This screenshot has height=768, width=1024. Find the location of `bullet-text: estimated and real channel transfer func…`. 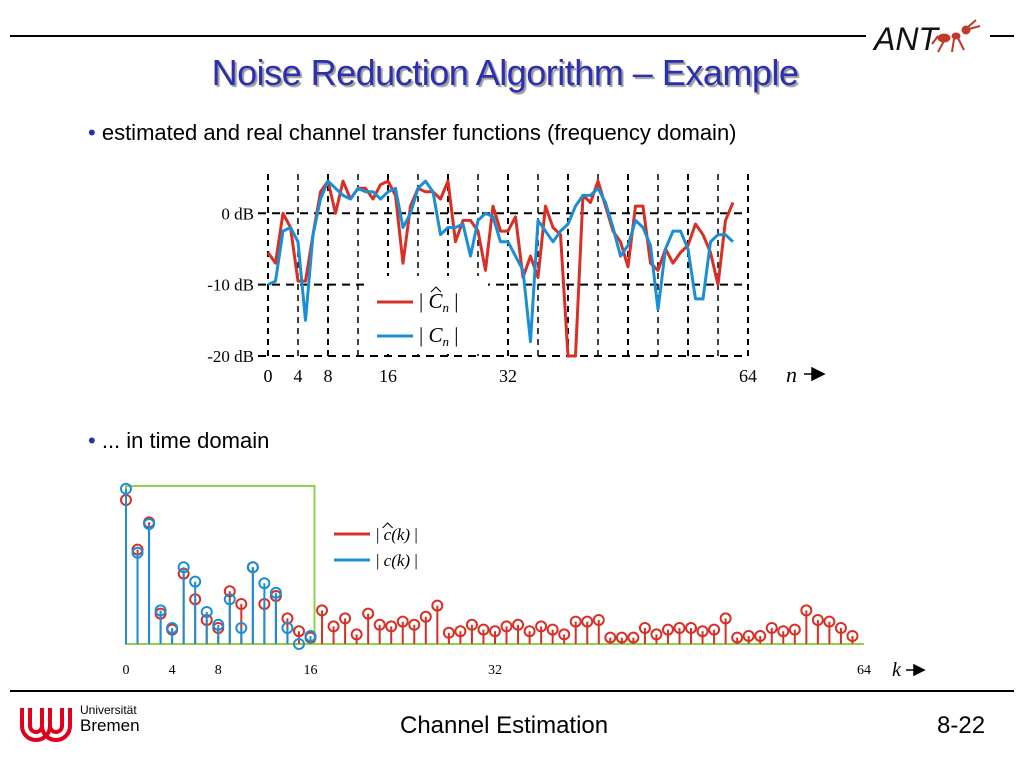

bullet-text: estimated and real channel transfer func… is located at coordinates (419, 132).